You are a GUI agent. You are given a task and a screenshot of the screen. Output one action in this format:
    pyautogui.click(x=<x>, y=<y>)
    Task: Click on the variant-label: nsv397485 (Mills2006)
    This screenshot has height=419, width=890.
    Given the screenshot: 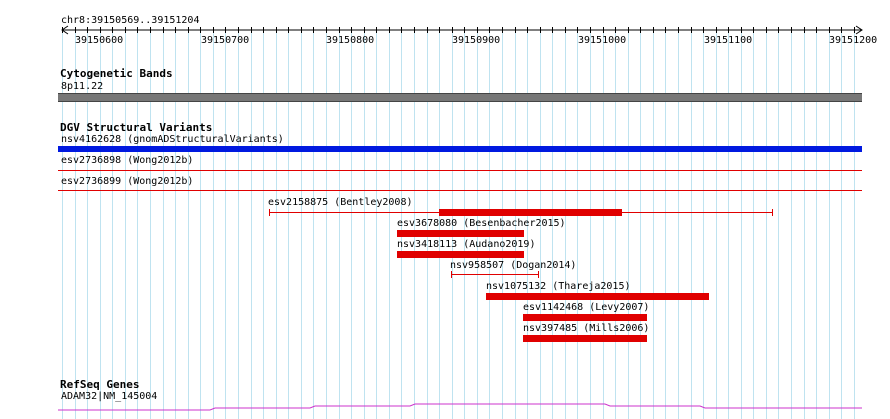 What is the action you would take?
    pyautogui.click(x=586, y=328)
    